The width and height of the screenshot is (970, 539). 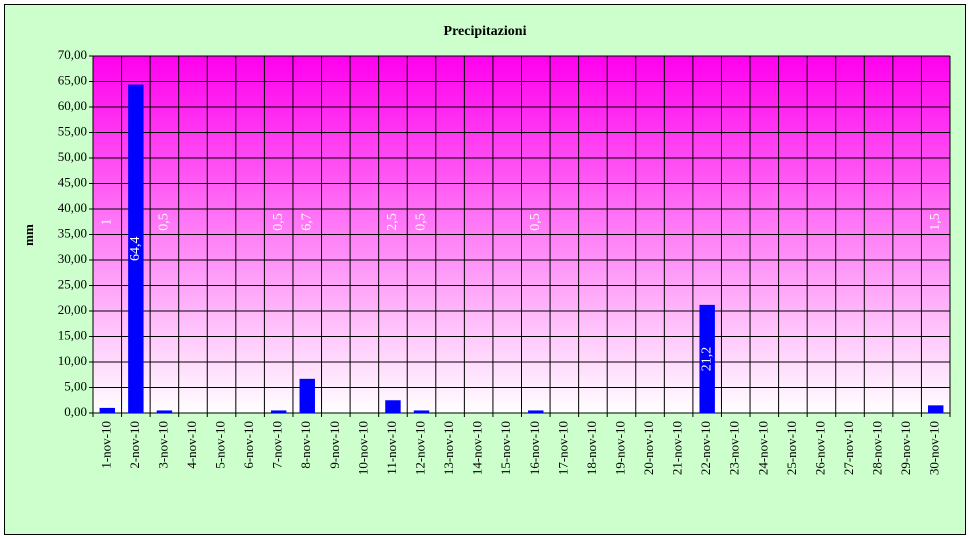 I want to click on y-tick-label: 45,00, so click(x=72, y=181).